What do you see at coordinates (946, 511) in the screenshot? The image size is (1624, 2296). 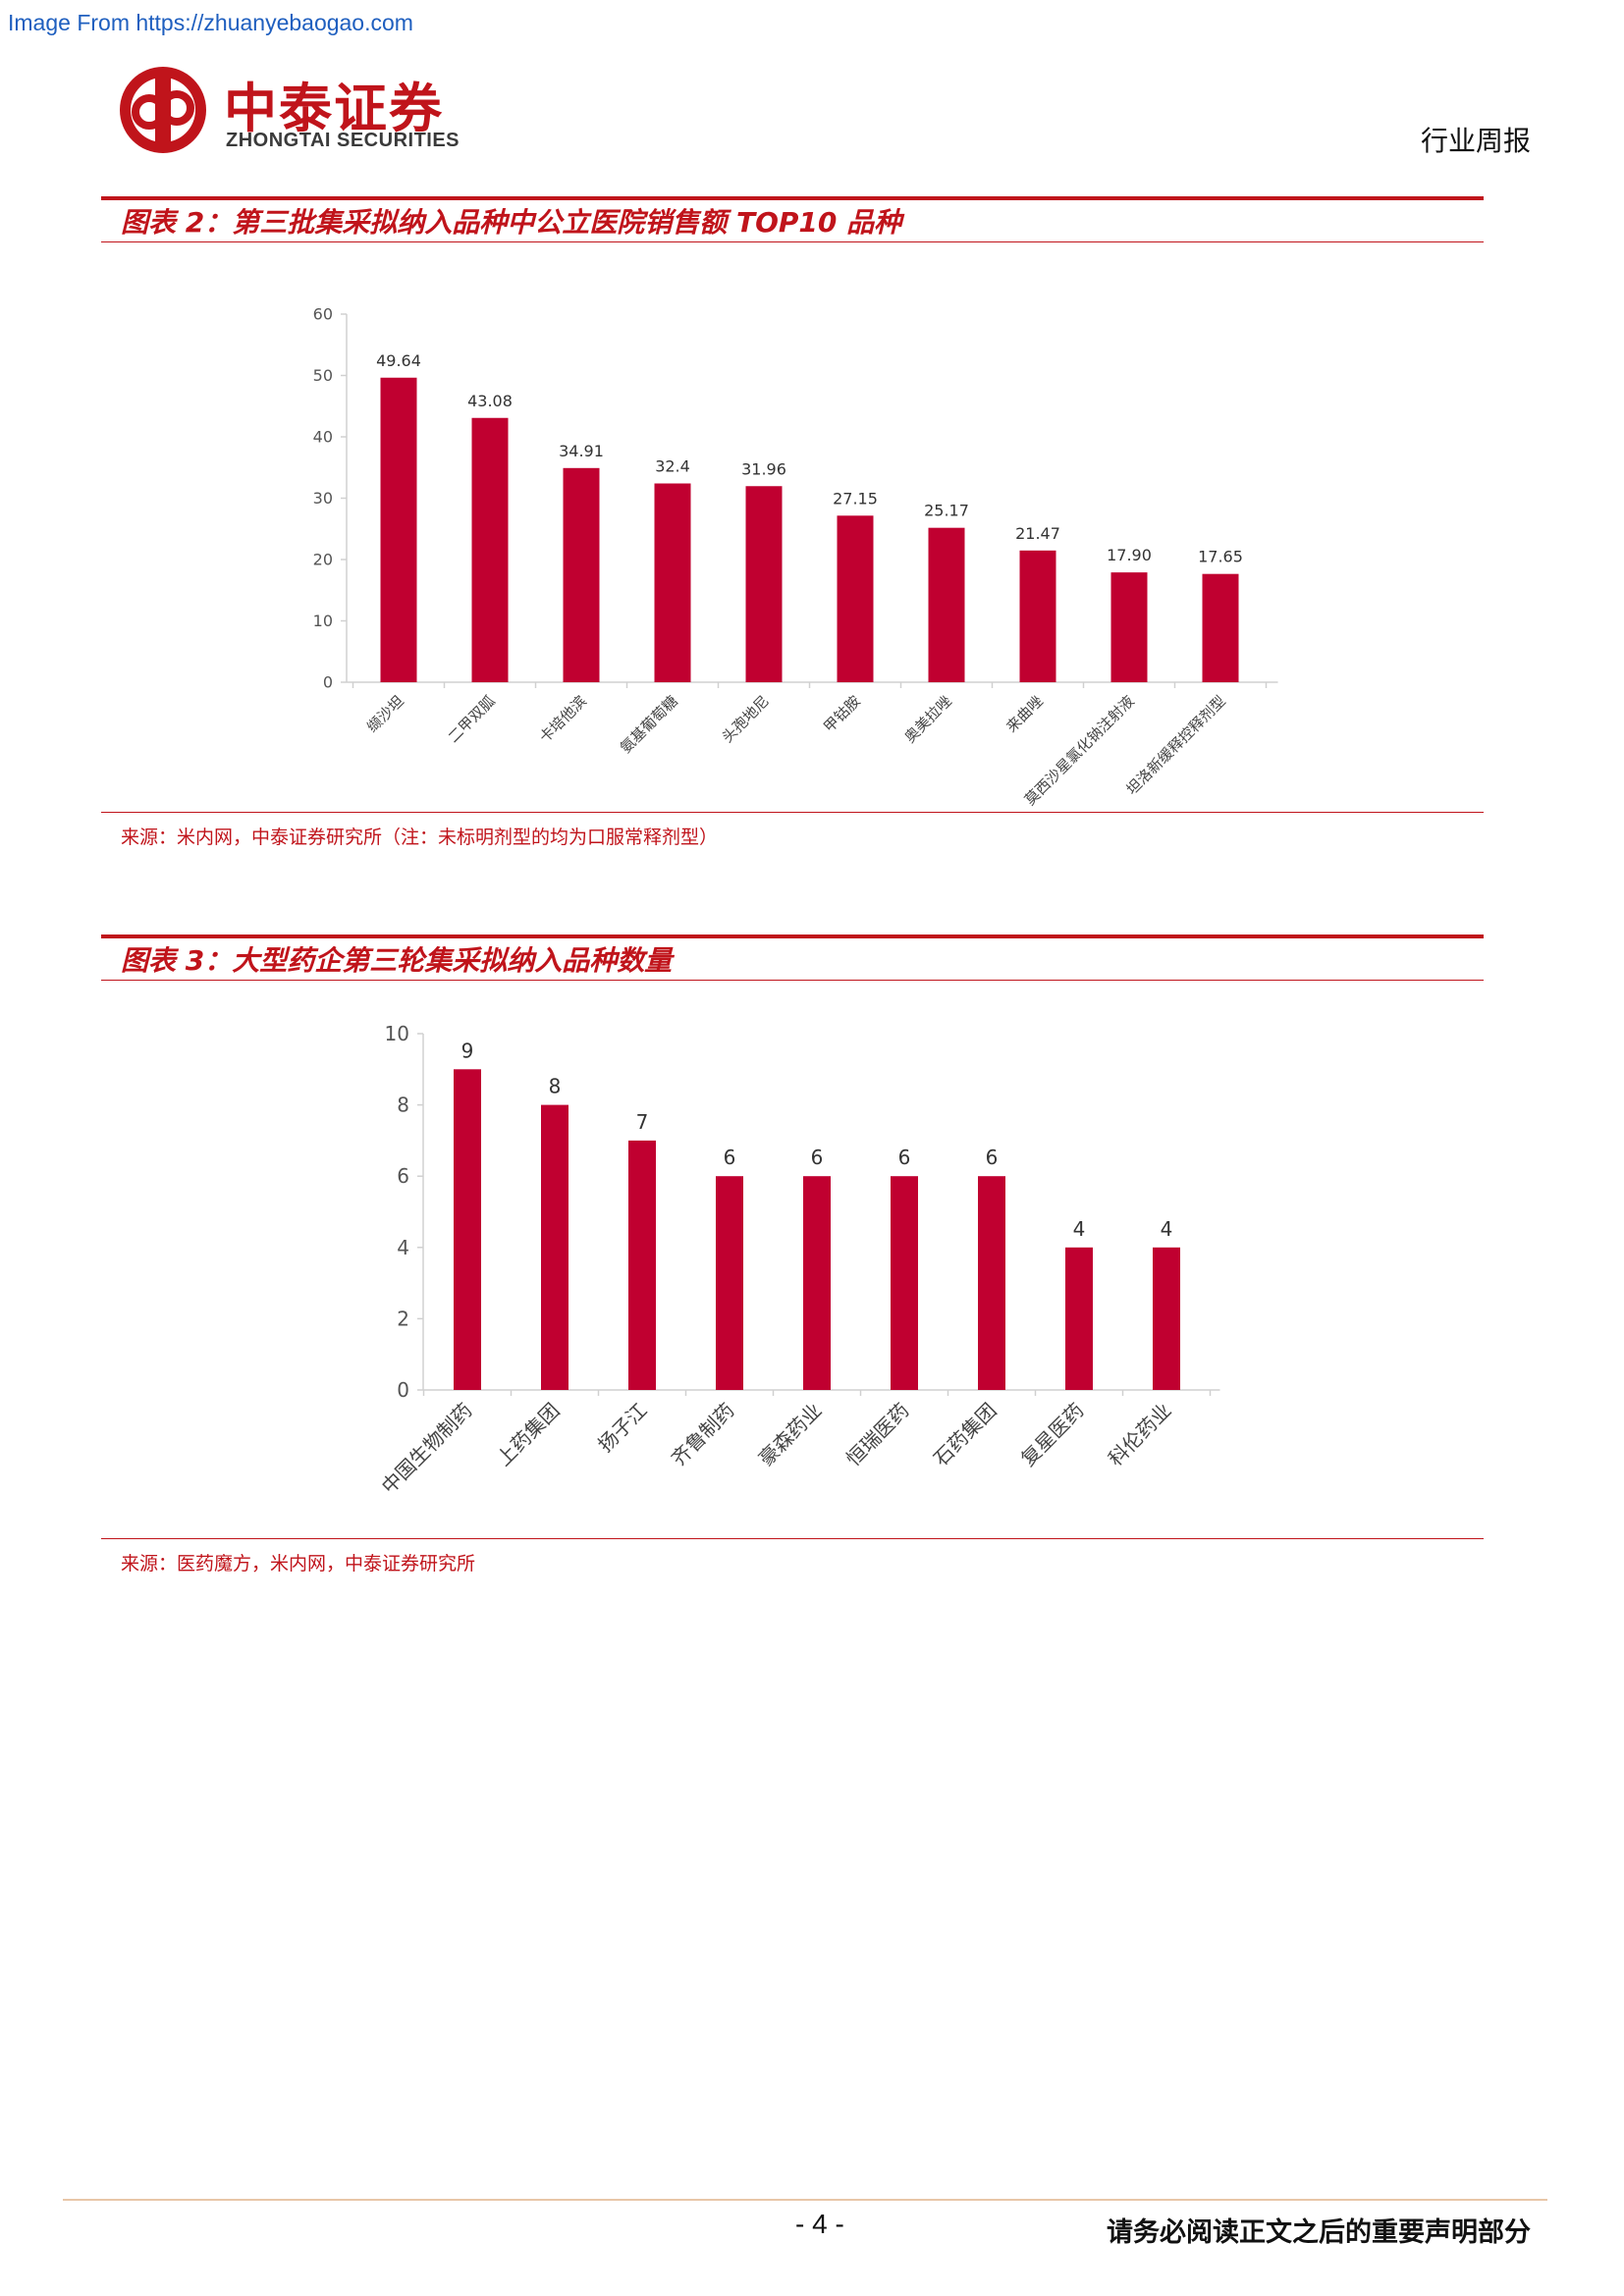 I see `data-label: 25.17` at bounding box center [946, 511].